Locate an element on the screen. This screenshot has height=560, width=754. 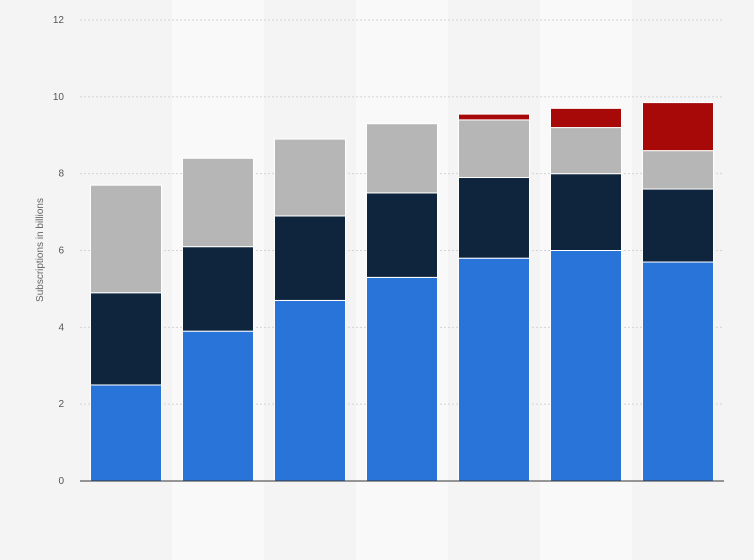
y-tick-label: 4 is located at coordinates (61, 327).